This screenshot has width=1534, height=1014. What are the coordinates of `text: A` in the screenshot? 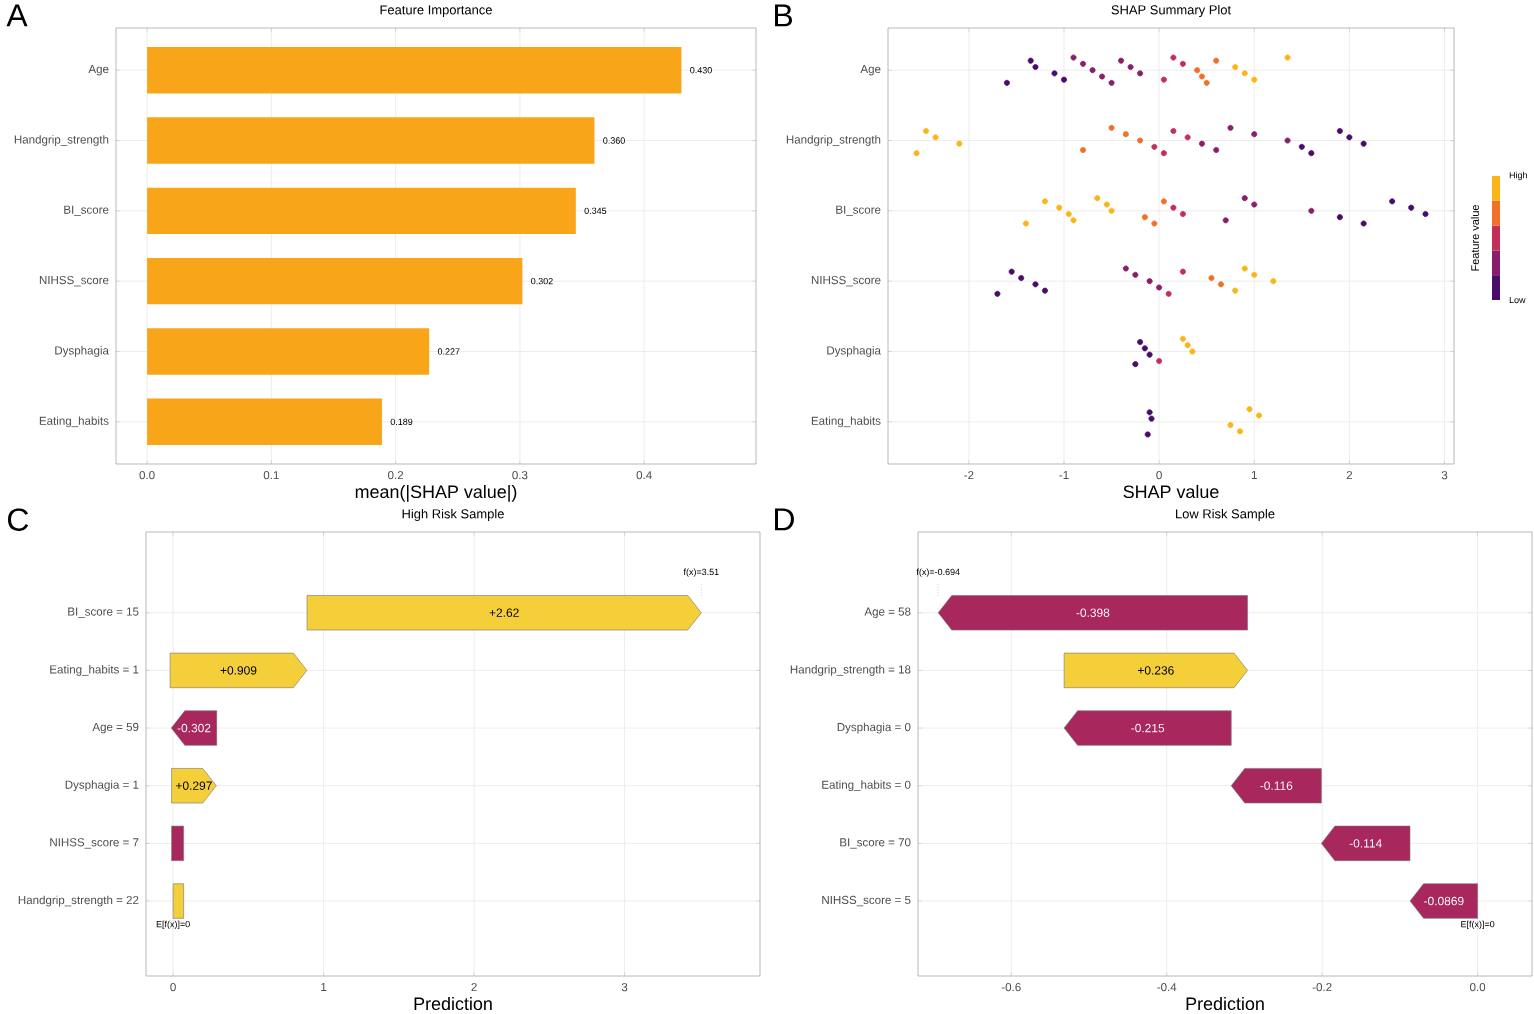 It's located at (17, 15).